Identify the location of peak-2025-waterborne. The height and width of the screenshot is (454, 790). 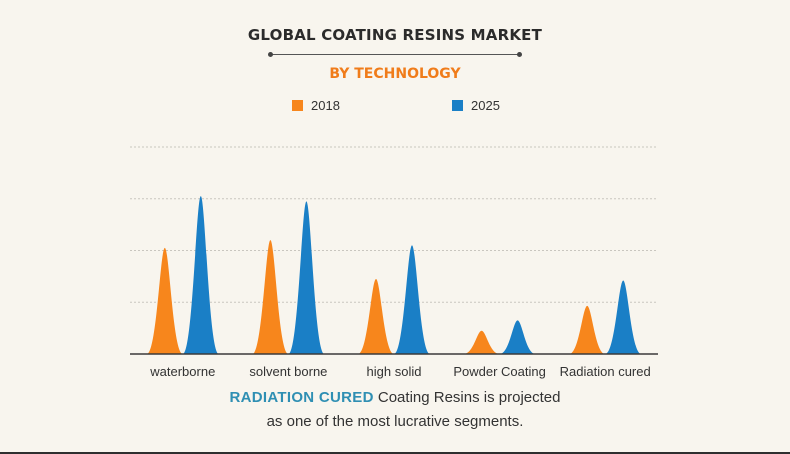
(200, 275).